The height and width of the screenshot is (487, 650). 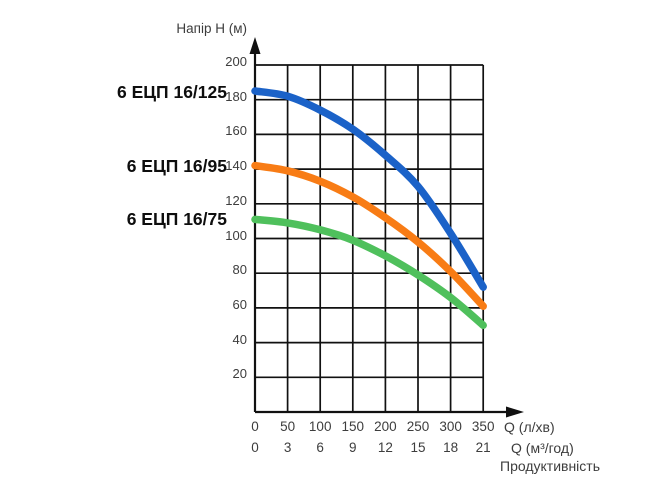 What do you see at coordinates (176, 166) in the screenshot?
I see `series-label-1: 6 ЕЦП 16/95` at bounding box center [176, 166].